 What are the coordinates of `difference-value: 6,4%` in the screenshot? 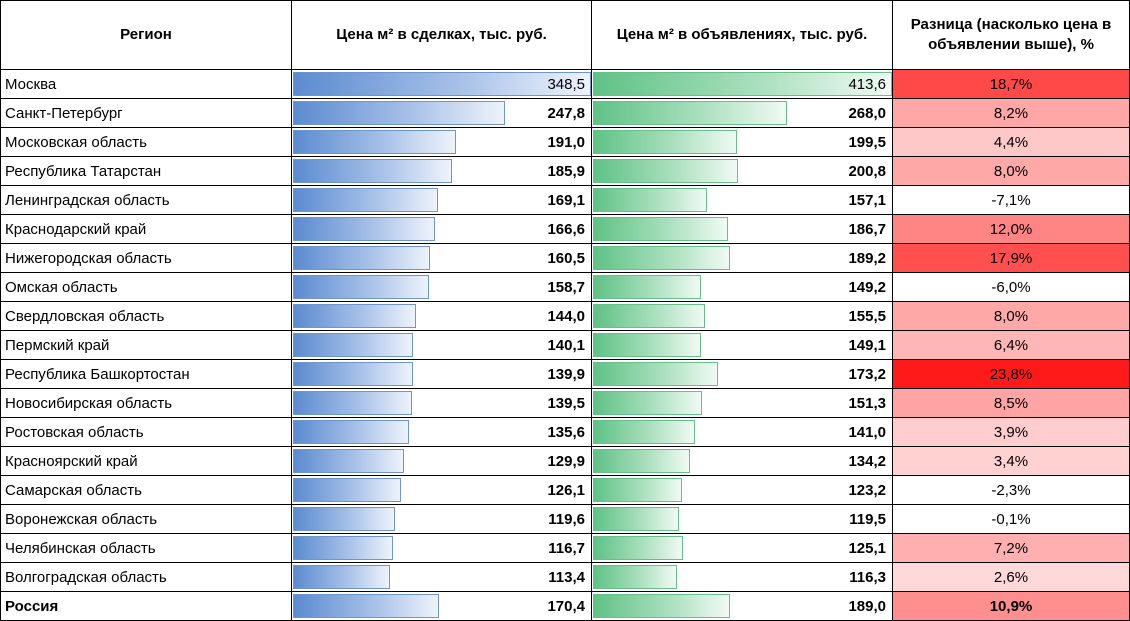 It's located at (1011, 345).